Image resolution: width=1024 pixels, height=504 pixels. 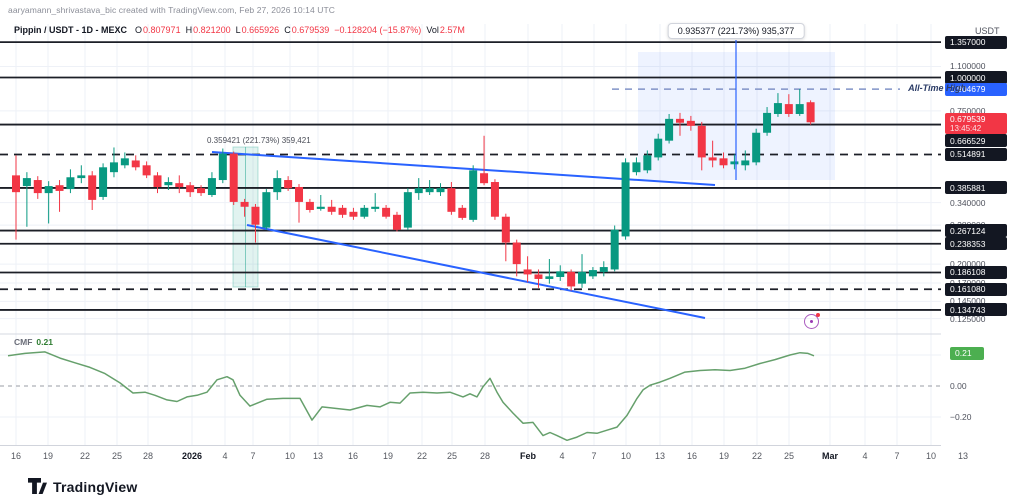 What do you see at coordinates (968, 202) in the screenshot?
I see `price-tick: 0.340000` at bounding box center [968, 202].